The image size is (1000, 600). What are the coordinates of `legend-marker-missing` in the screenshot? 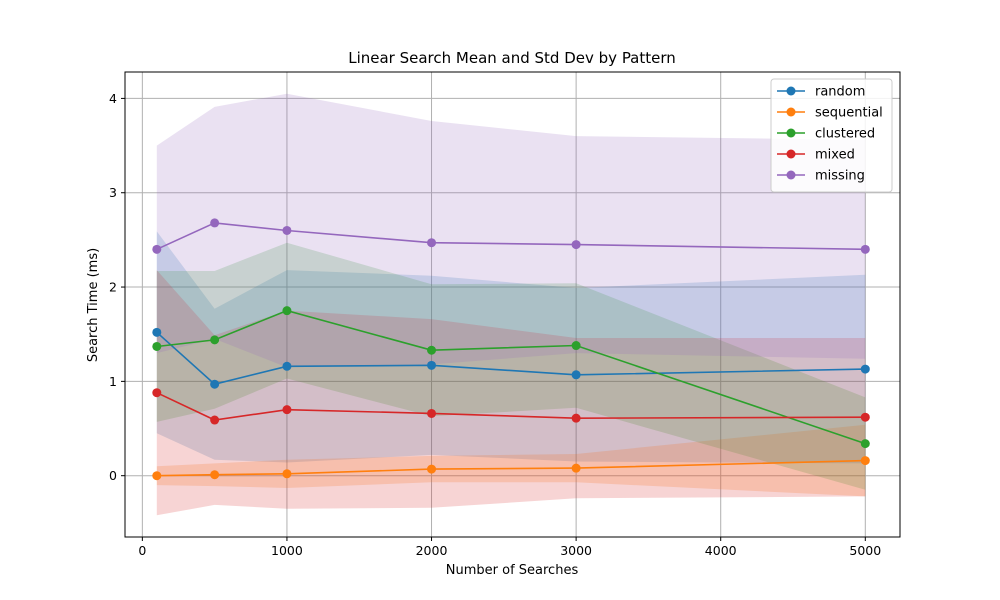 It's located at (791, 175).